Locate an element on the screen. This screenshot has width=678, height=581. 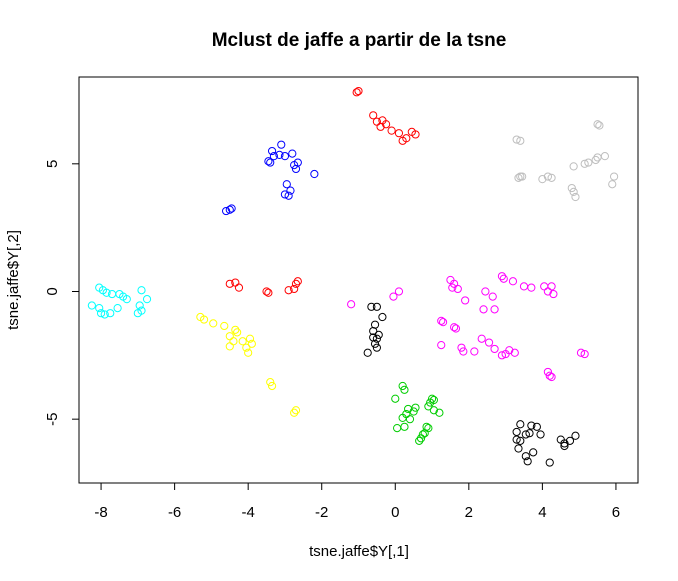
x-axis: -8 -6 -4 -2 0 2 4 6 is located at coordinates (357, 501).